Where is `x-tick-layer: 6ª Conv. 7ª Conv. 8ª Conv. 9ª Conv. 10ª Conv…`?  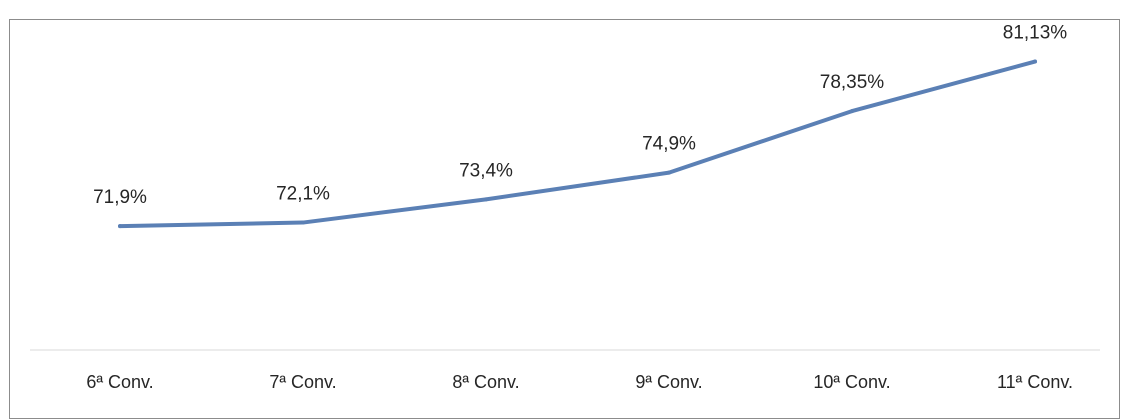
x-tick-layer: 6ª Conv. 7ª Conv. 8ª Conv. 9ª Conv. 10ª Conv… is located at coordinates (579, 382).